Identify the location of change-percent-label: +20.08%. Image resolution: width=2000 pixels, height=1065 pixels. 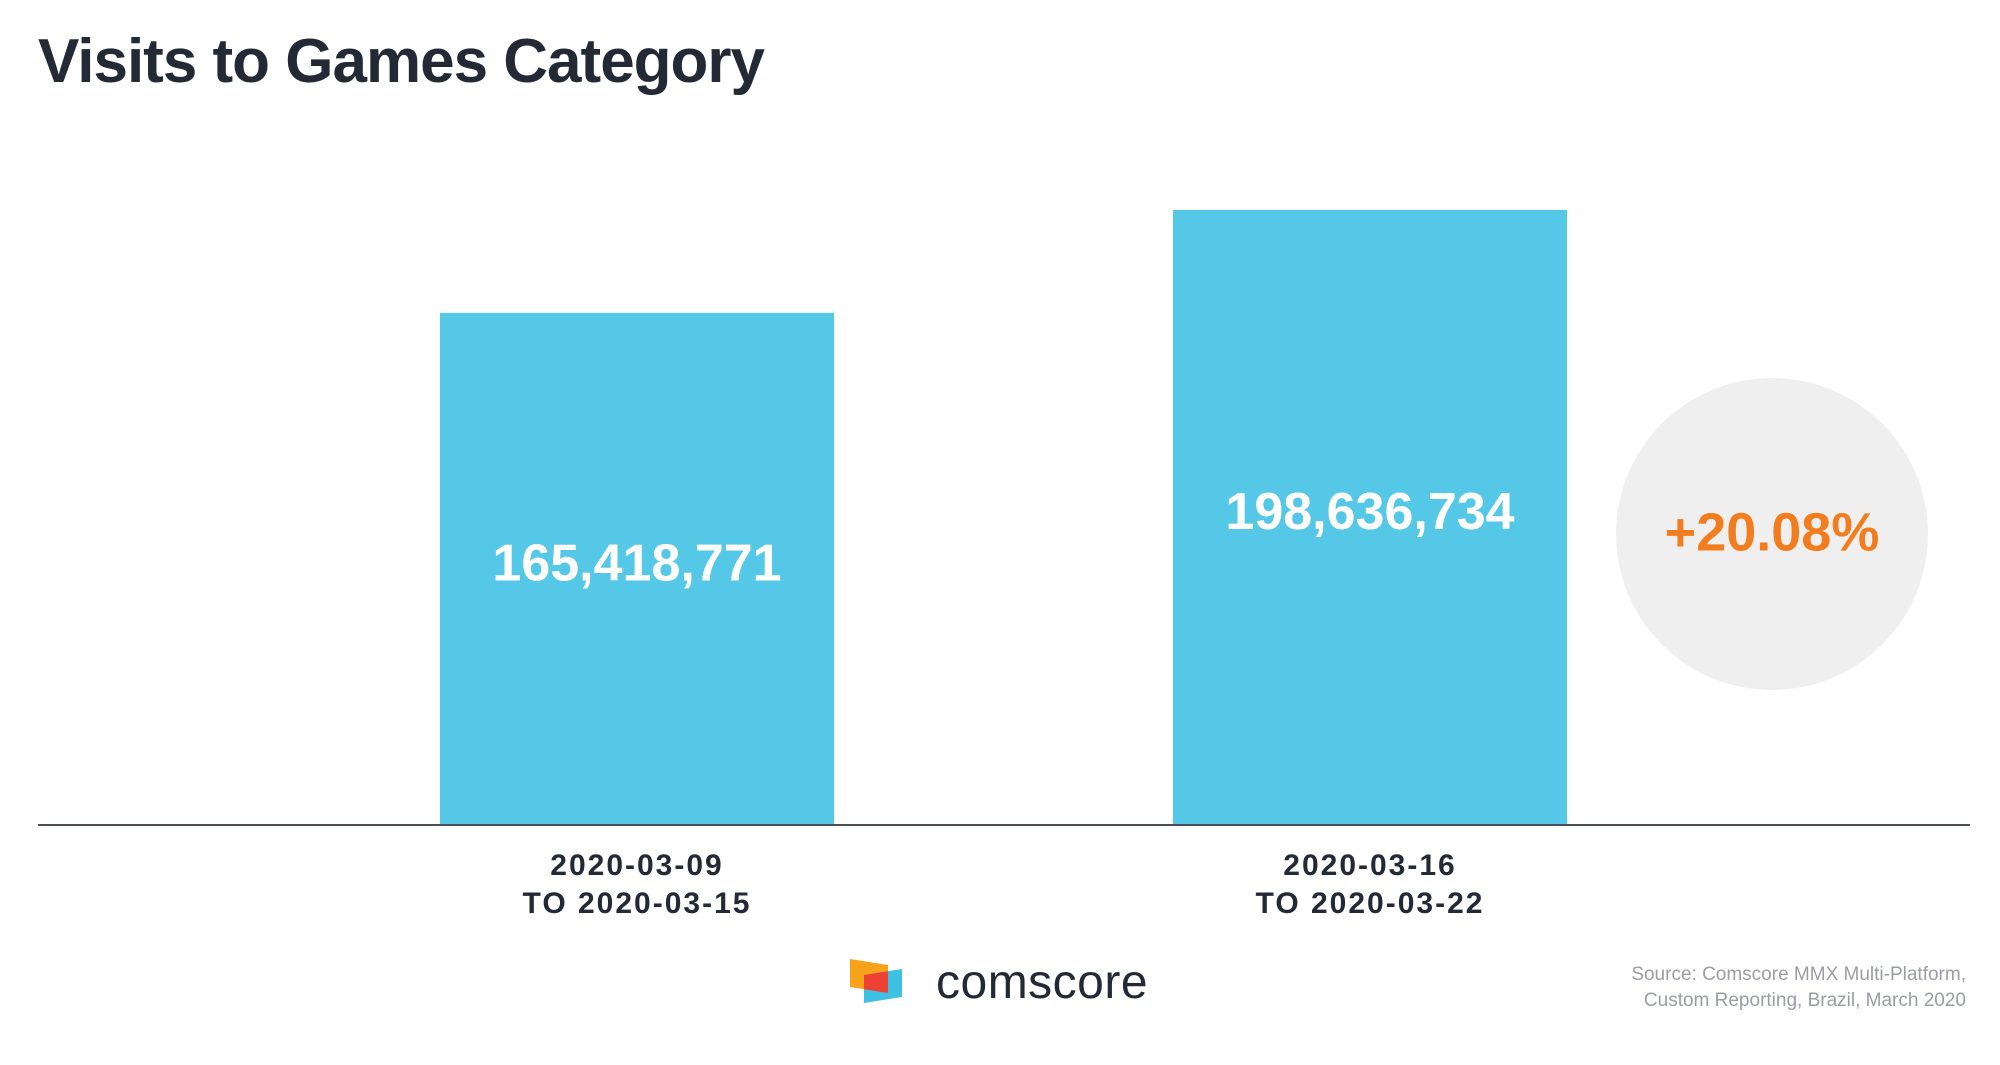
(1772, 532).